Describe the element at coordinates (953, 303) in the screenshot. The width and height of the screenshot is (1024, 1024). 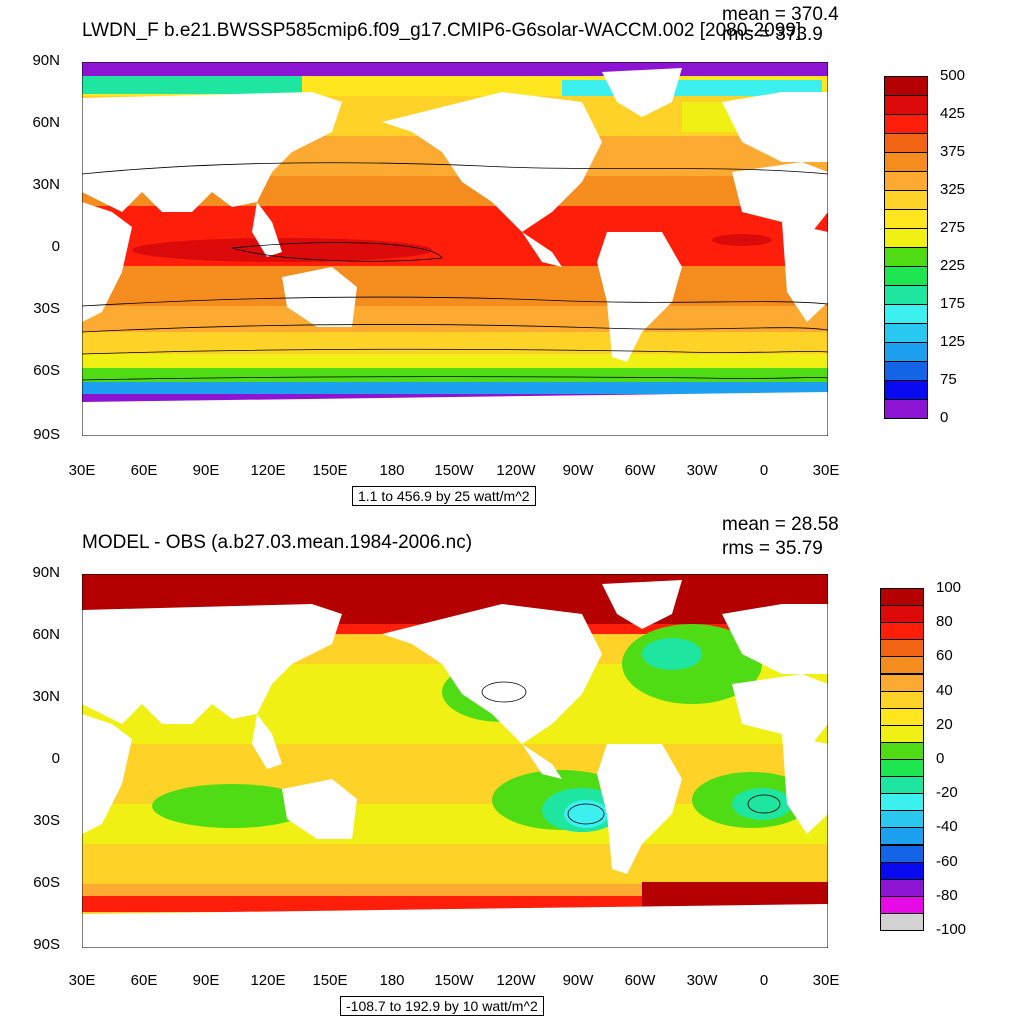
I see `colorbar-label: 175` at that location.